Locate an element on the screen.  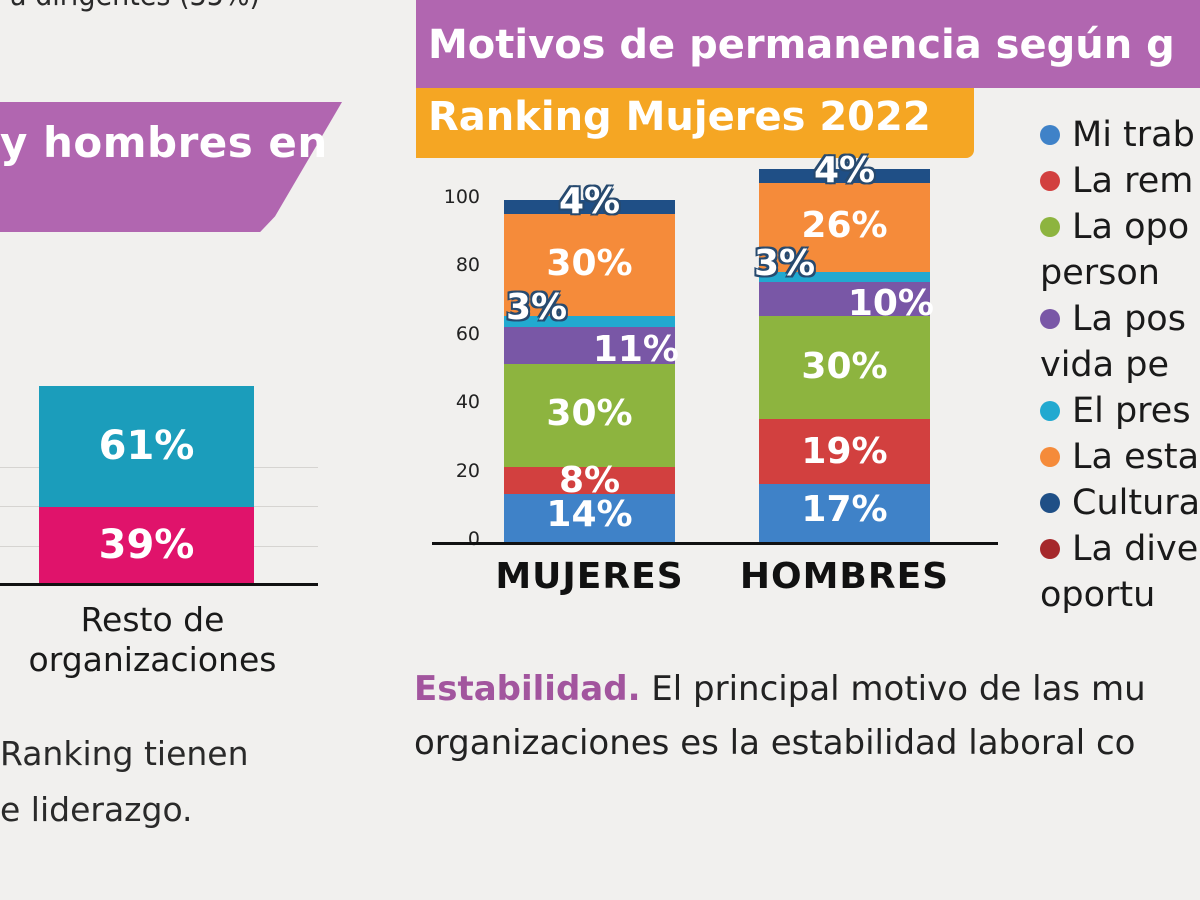
legend-item: Mi trab is located at coordinates (1120, 135).